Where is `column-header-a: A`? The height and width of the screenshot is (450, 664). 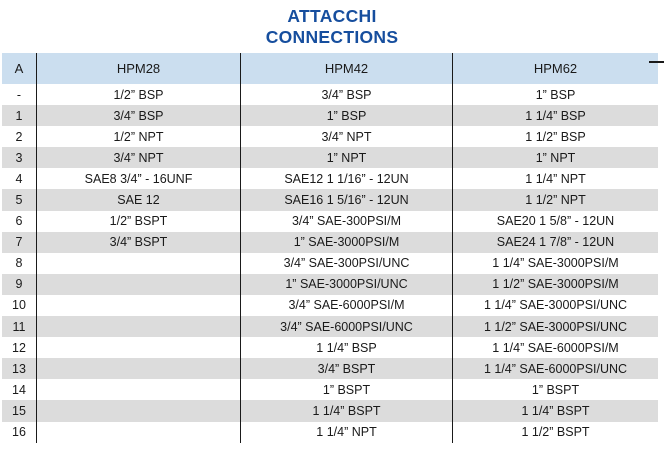 column-header-a: A is located at coordinates (19, 68).